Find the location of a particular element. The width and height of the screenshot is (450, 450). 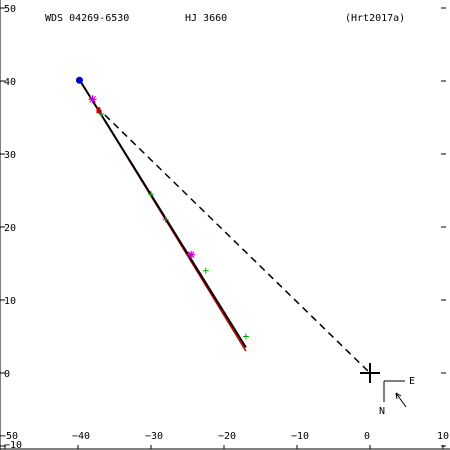

motion-arrow-head is located at coordinates (398, 396).